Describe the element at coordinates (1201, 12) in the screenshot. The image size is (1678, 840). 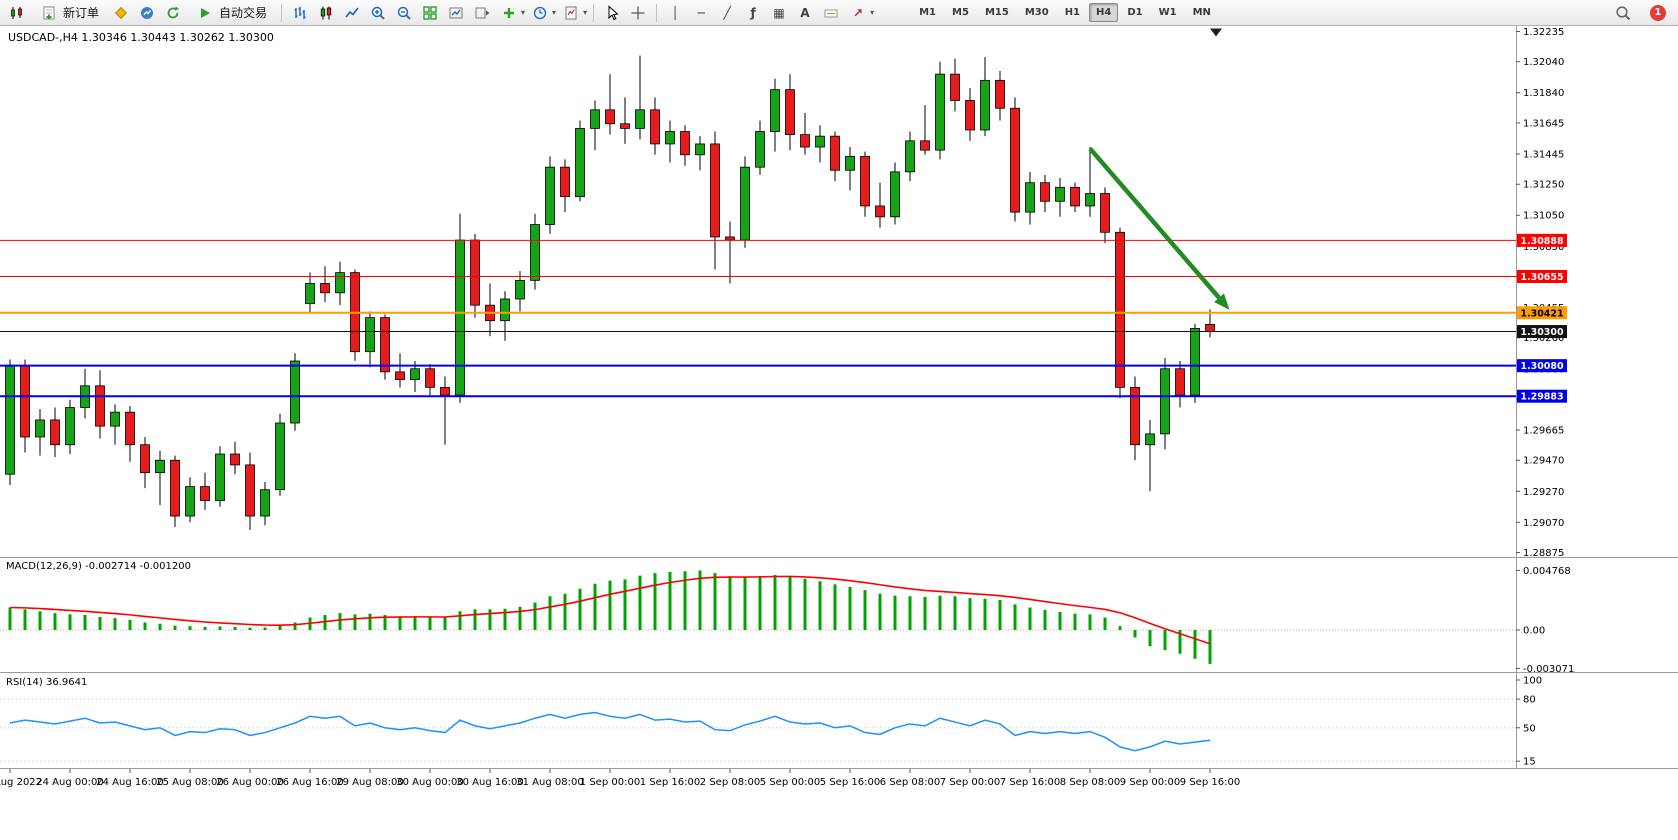
I see `timeframe-button-mn: MN` at that location.